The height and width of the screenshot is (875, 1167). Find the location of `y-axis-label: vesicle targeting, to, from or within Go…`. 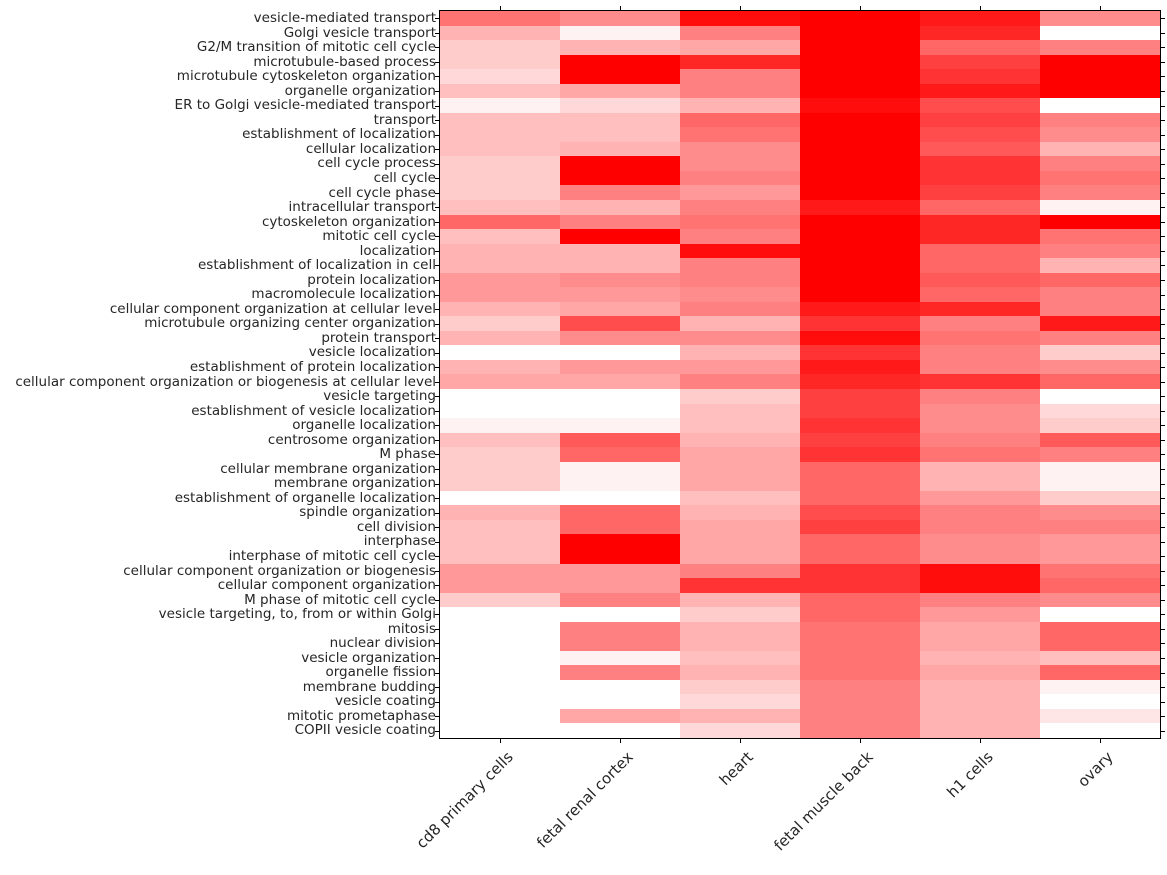

y-axis-label: vesicle targeting, to, from or within Go… is located at coordinates (297, 614).